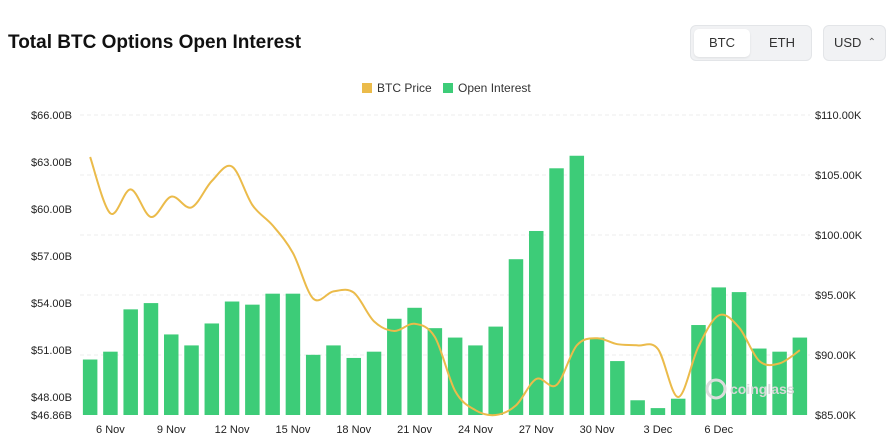 The height and width of the screenshot is (438, 891). What do you see at coordinates (51, 416) in the screenshot?
I see `left-axis-tick-label: $46.86B` at bounding box center [51, 416].